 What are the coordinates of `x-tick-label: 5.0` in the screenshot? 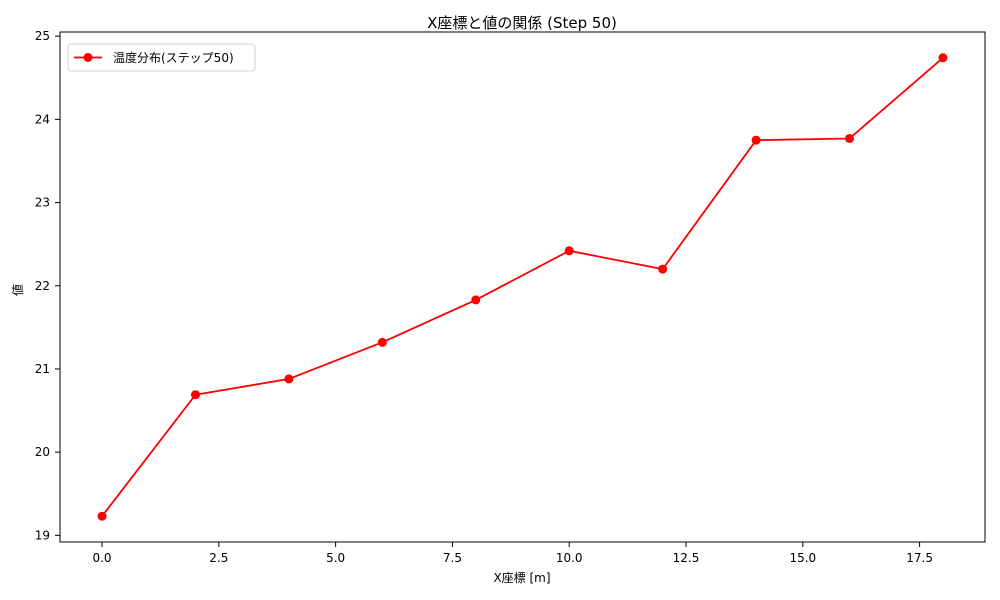 It's located at (335, 558).